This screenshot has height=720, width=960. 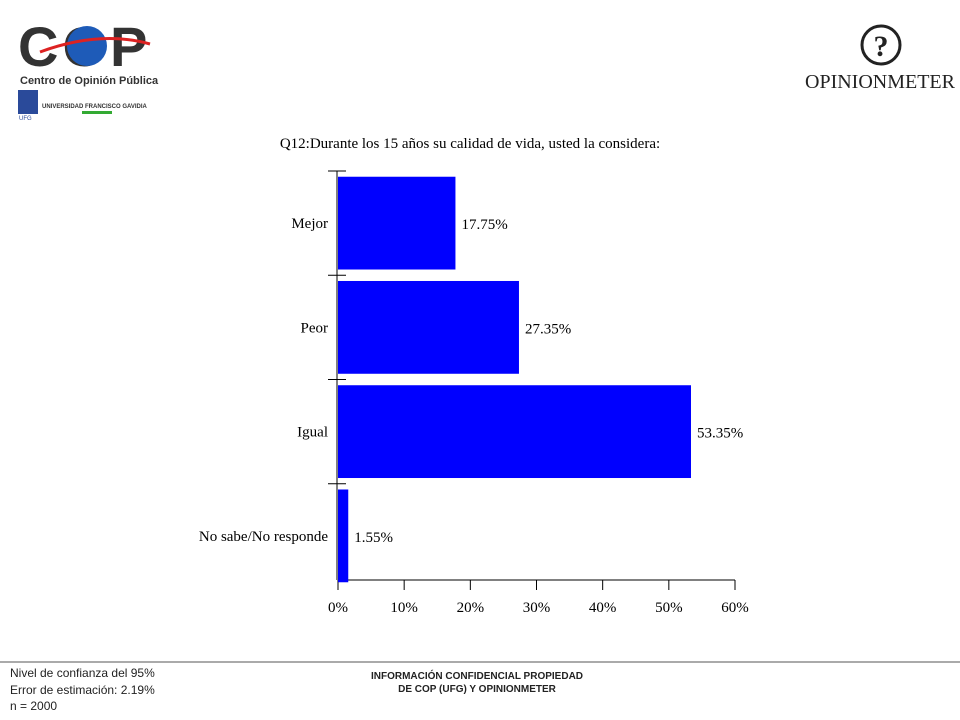 I want to click on logo-globe, so click(x=87, y=46).